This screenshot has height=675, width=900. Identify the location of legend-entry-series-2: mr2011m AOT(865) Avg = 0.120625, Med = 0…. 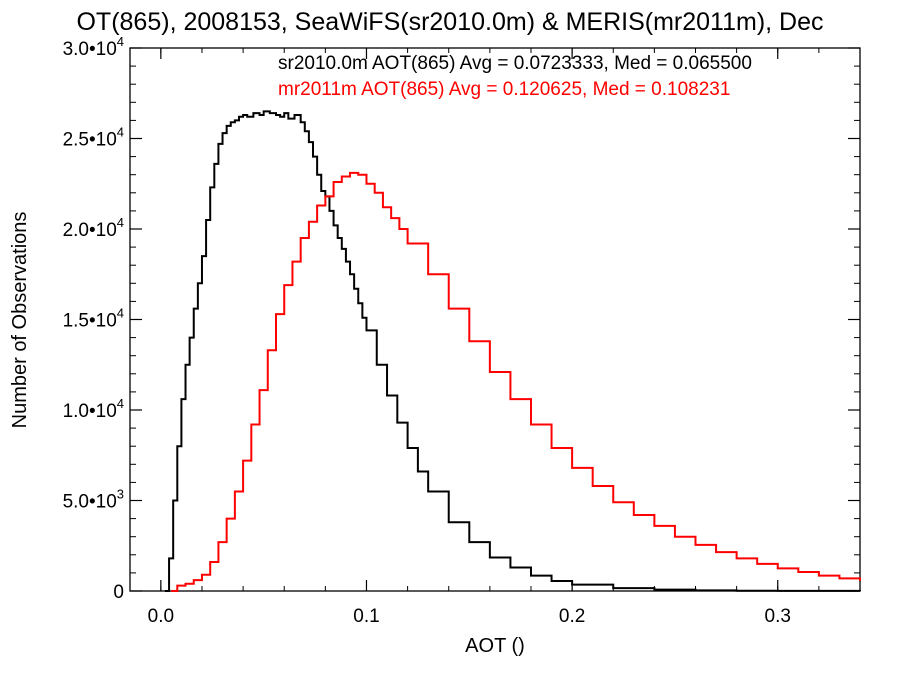
(504, 89).